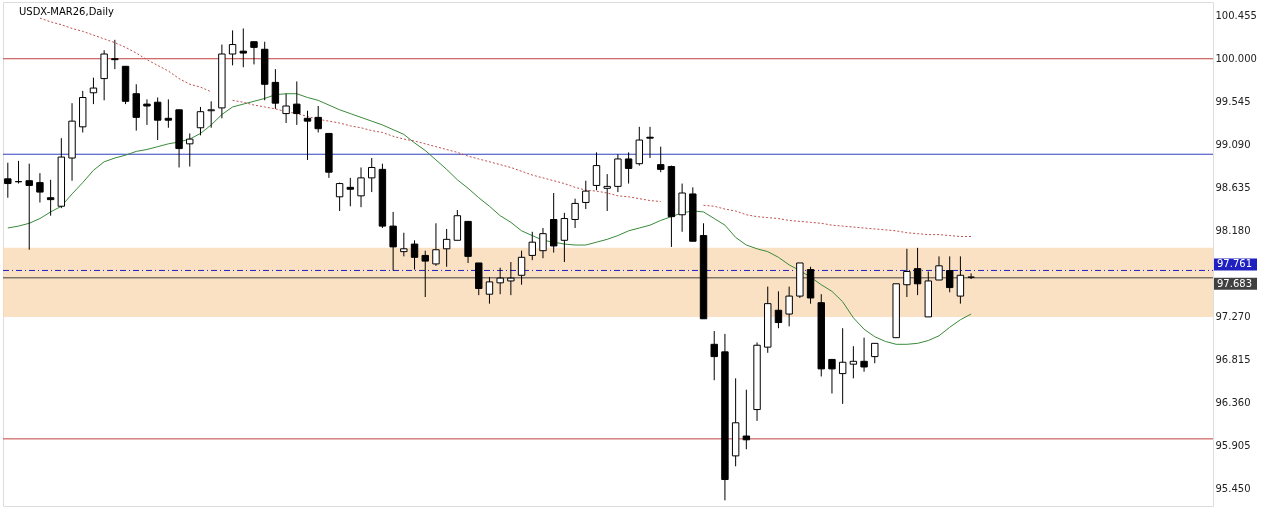  What do you see at coordinates (1233, 231) in the screenshot?
I see `y-tick-label: 98.180` at bounding box center [1233, 231].